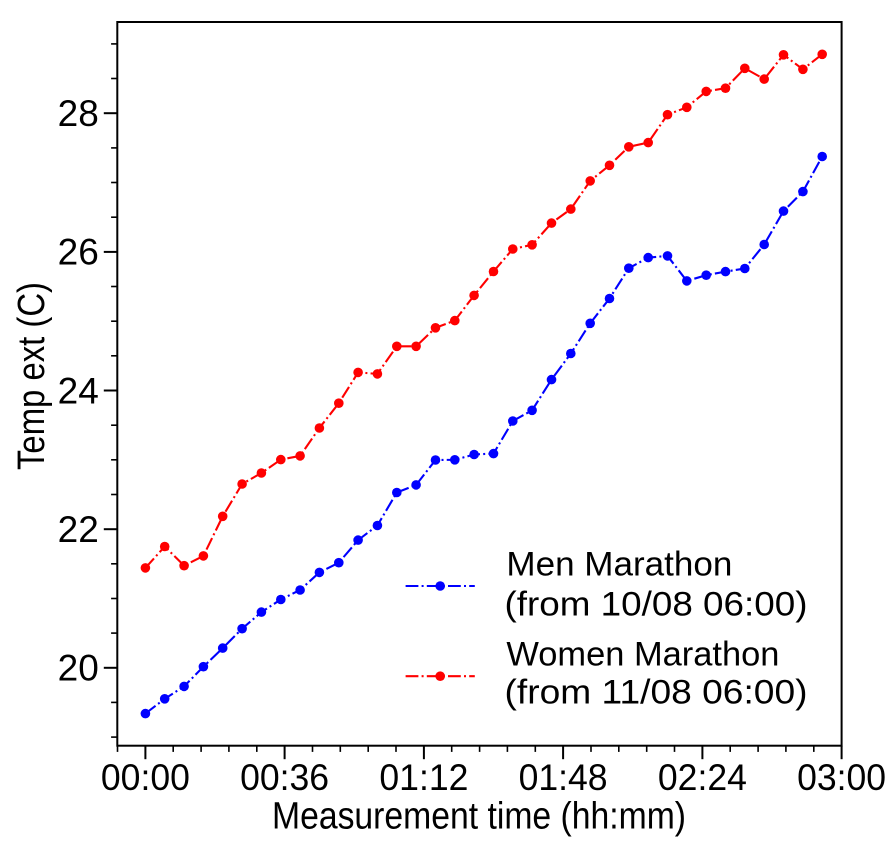 The image size is (896, 849). I want to click on svg-text: (from 10/08 06:00), so click(656, 604).